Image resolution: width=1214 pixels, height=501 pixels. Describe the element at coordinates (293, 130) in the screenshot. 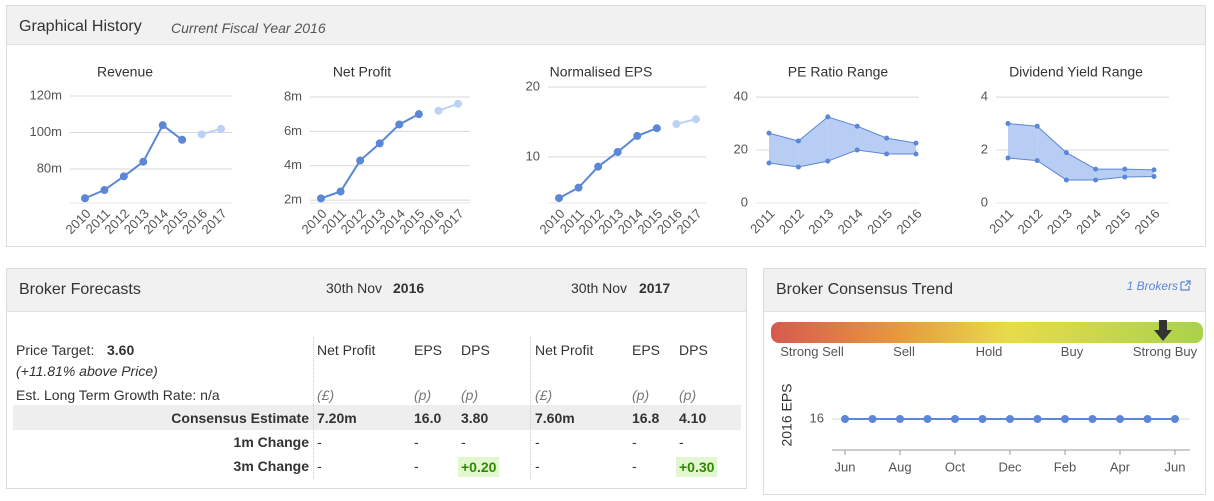

I see `y-tick-label: 6m` at that location.